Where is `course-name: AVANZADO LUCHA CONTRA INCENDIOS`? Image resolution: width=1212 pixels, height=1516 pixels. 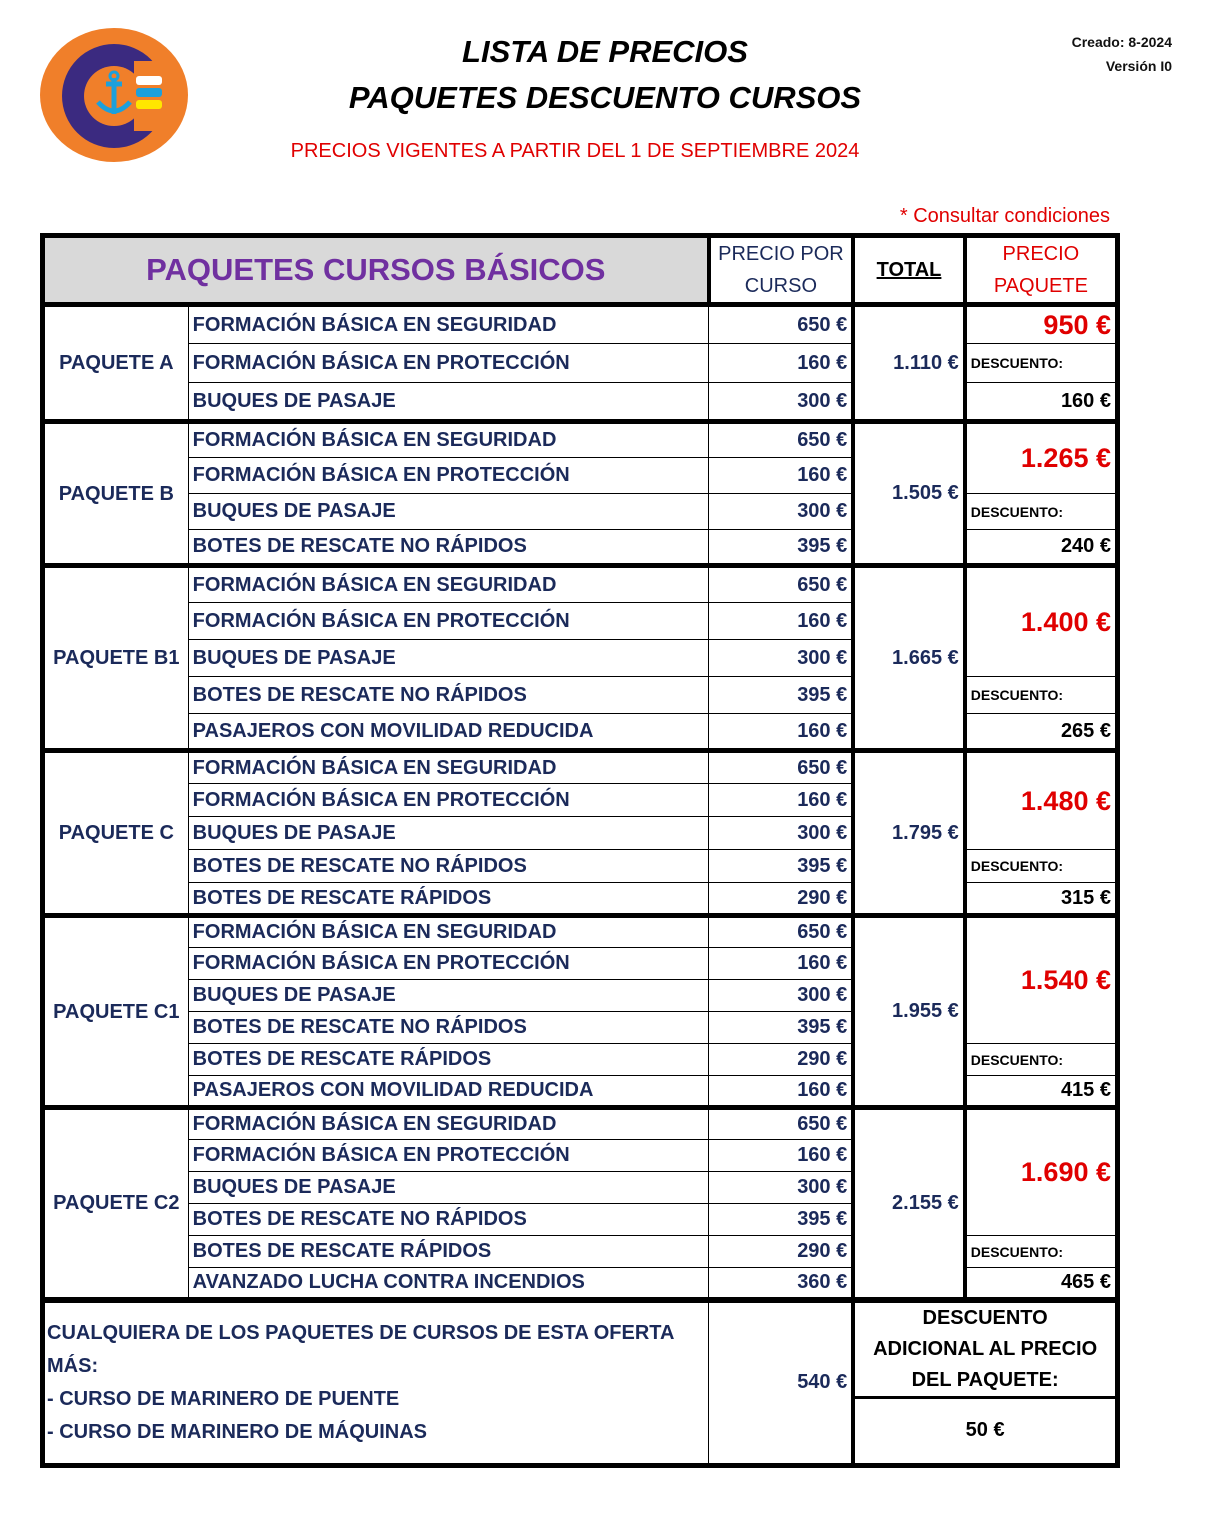
course-name: AVANZADO LUCHA CONTRA INCENDIOS is located at coordinates (448, 1283).